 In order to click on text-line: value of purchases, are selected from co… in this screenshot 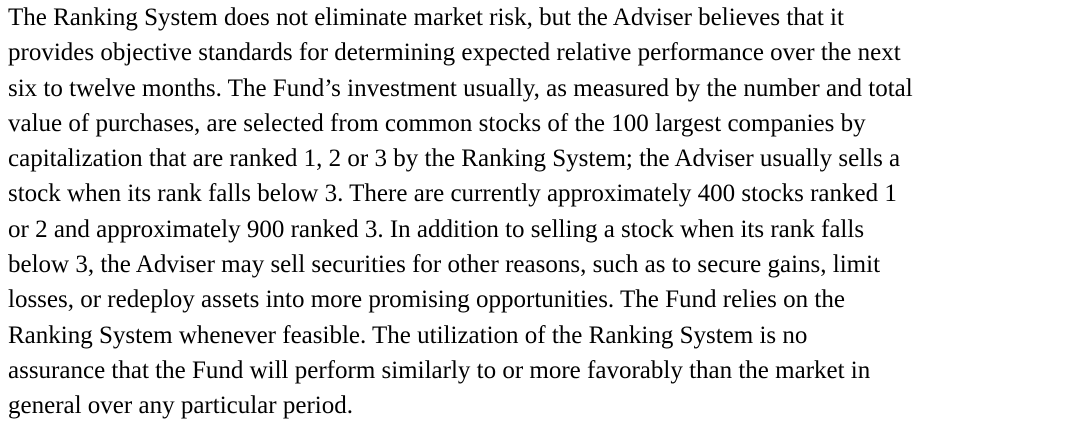, I will do `click(437, 123)`.